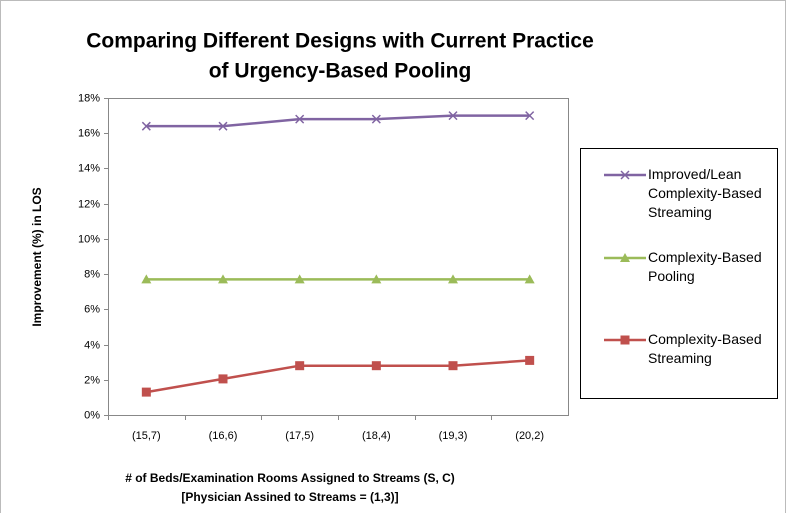  What do you see at coordinates (89, 204) in the screenshot?
I see `y-tick-label: 12%` at bounding box center [89, 204].